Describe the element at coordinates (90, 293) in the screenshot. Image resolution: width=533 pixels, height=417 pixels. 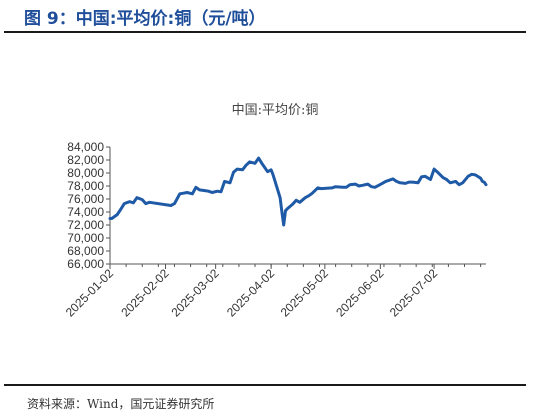
I see `x-tick-label: 2025-01-02` at that location.